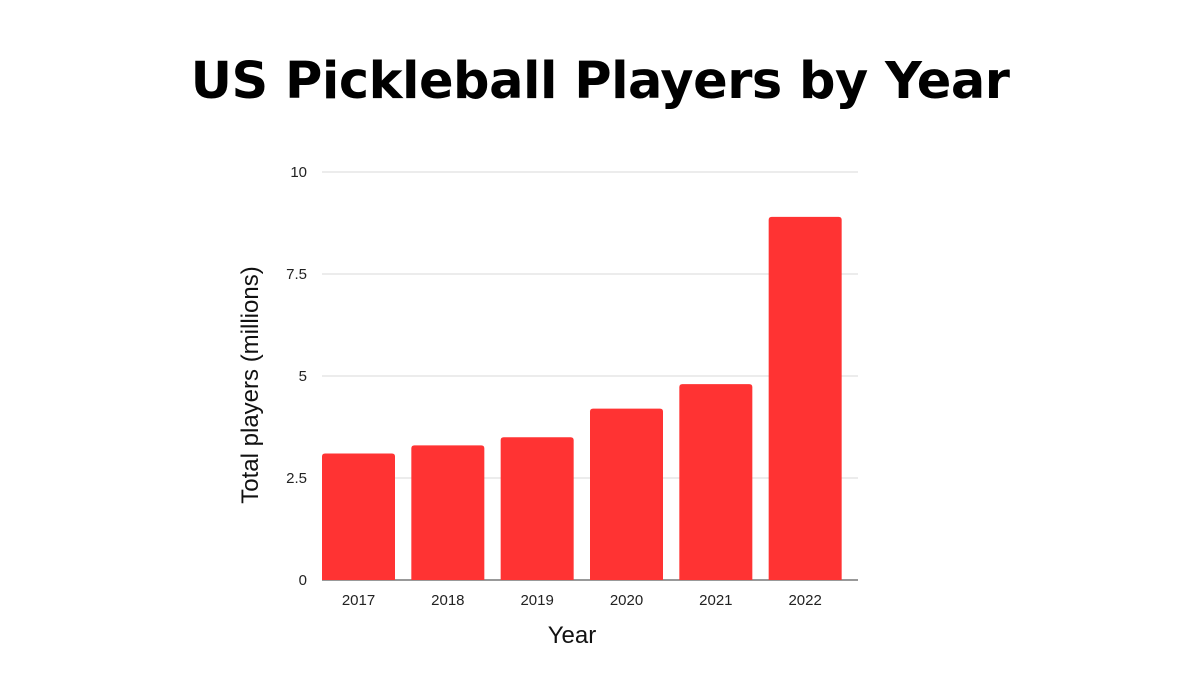 The width and height of the screenshot is (1200, 675). Describe the element at coordinates (250, 384) in the screenshot. I see `y-axis-title: Total players (millions)` at that location.